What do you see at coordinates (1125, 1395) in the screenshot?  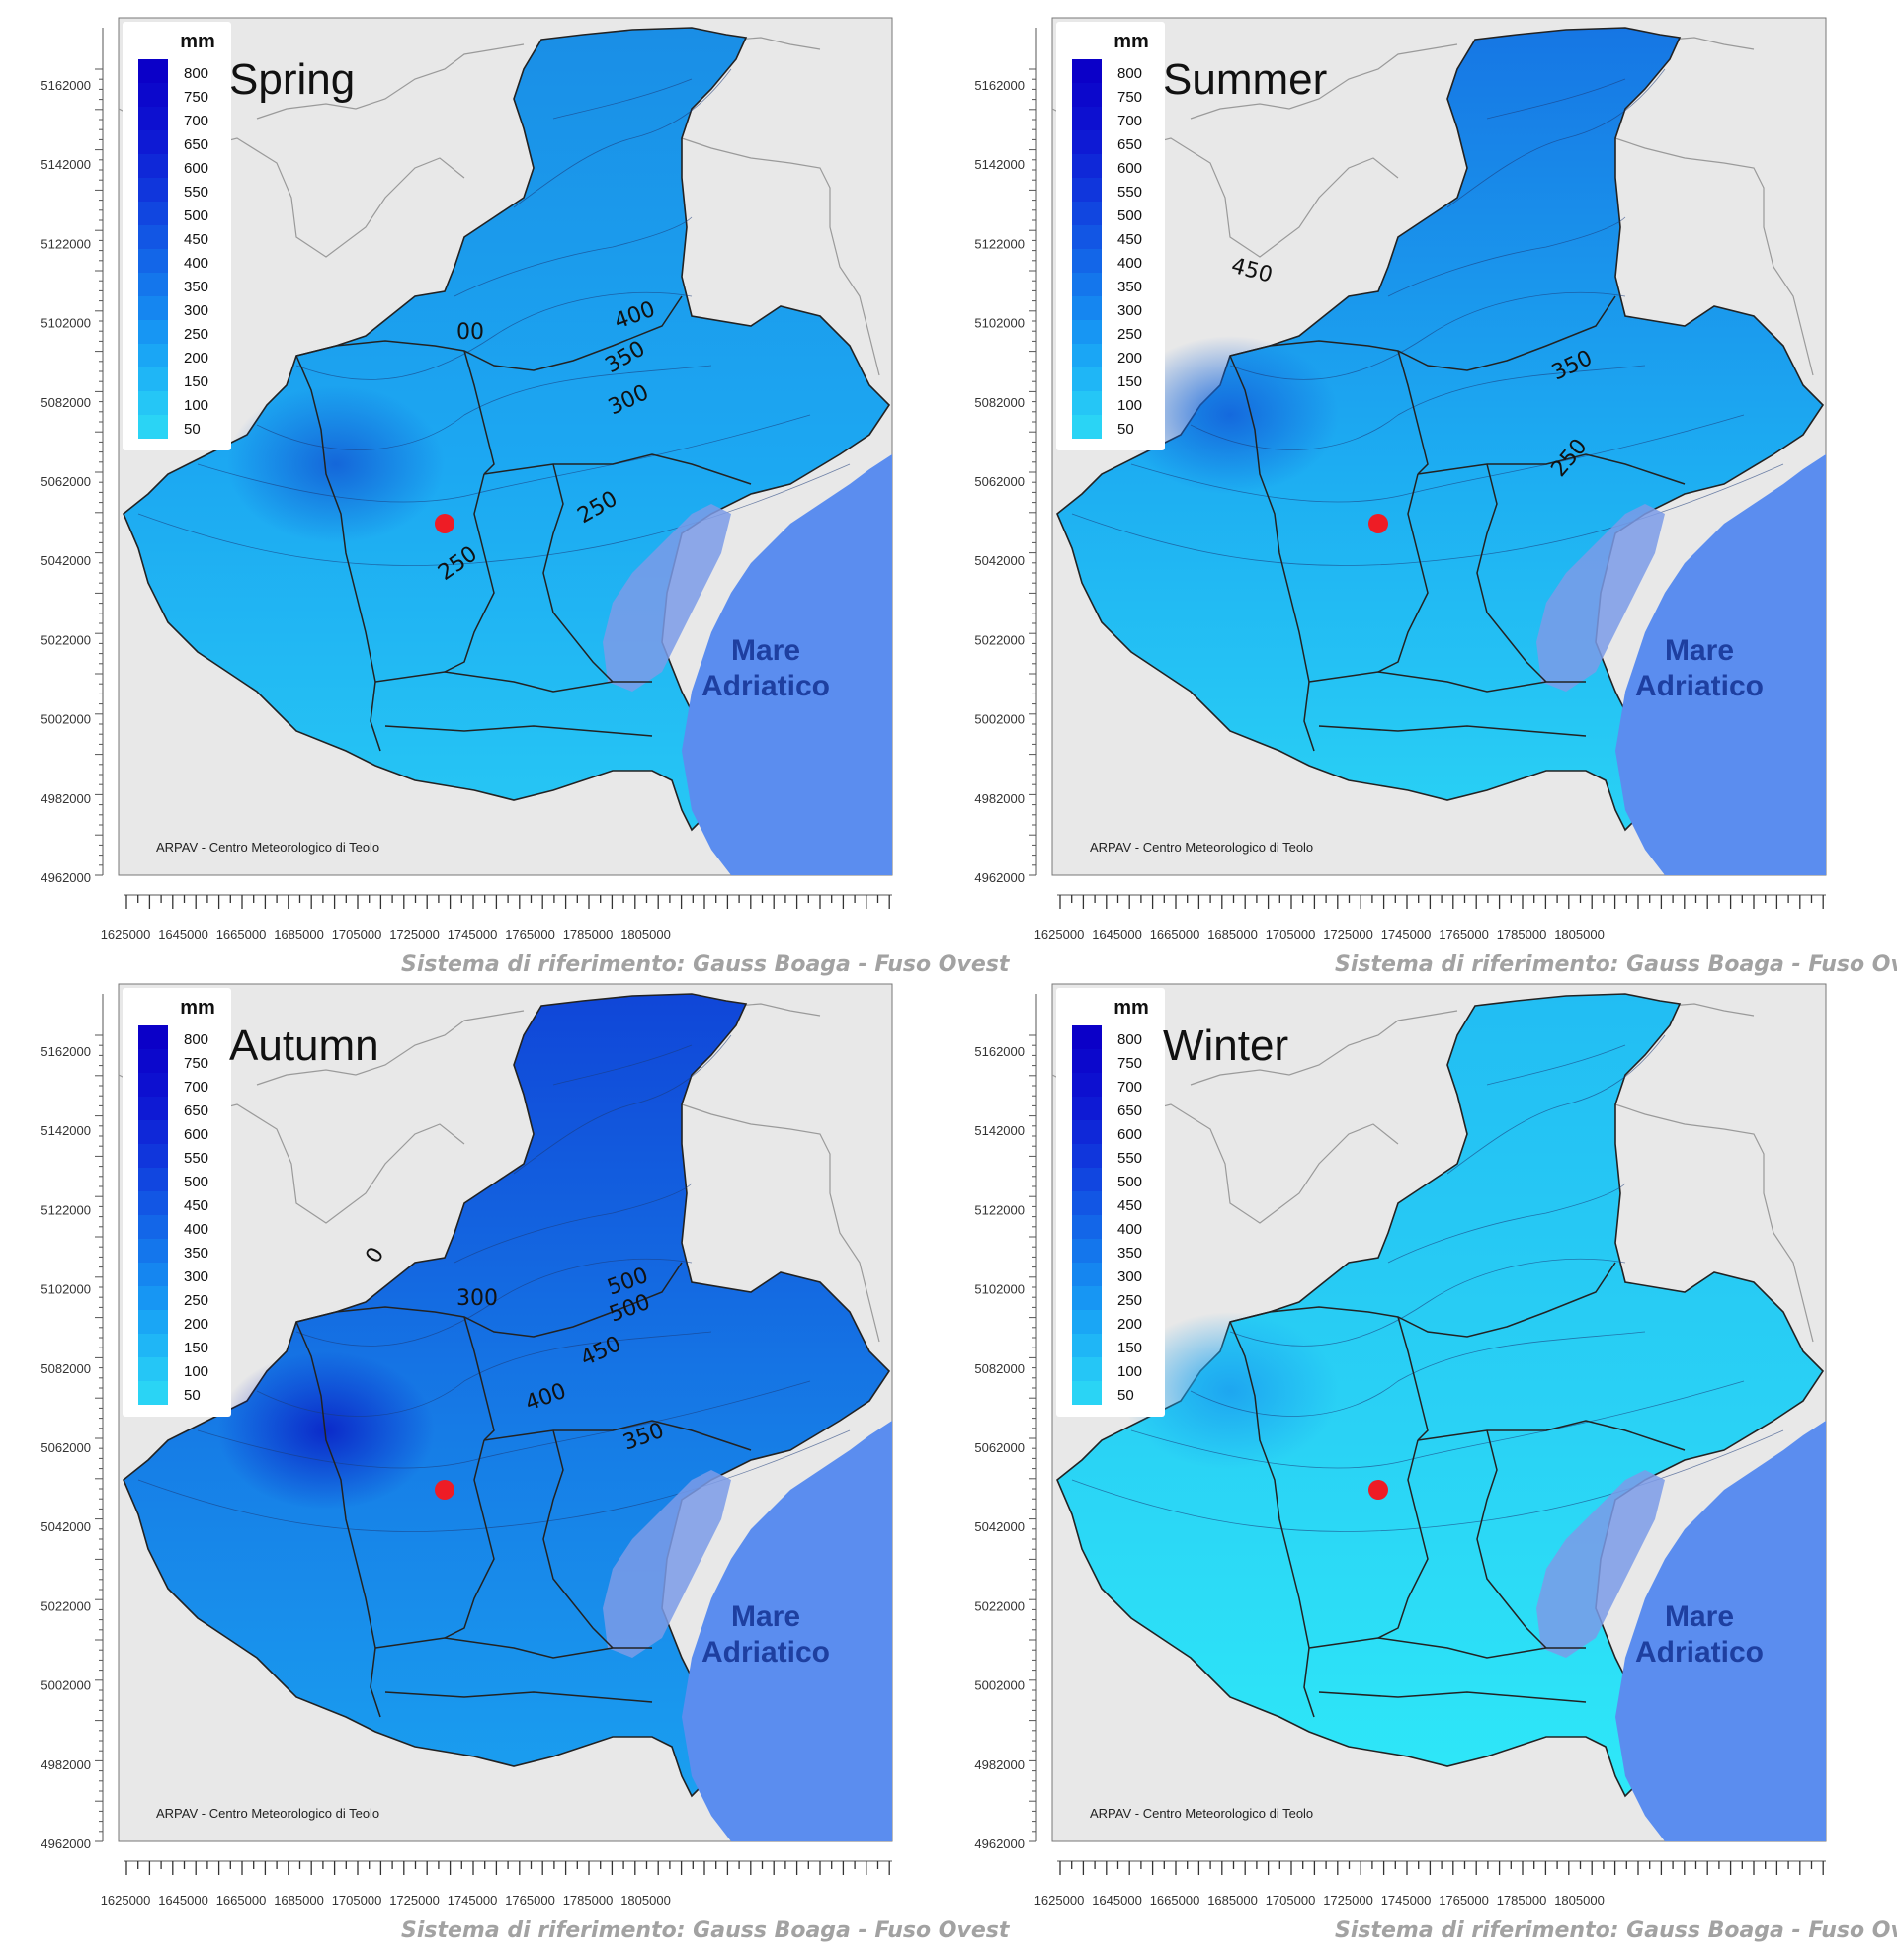 I see `legend-tick-label: 50` at bounding box center [1125, 1395].